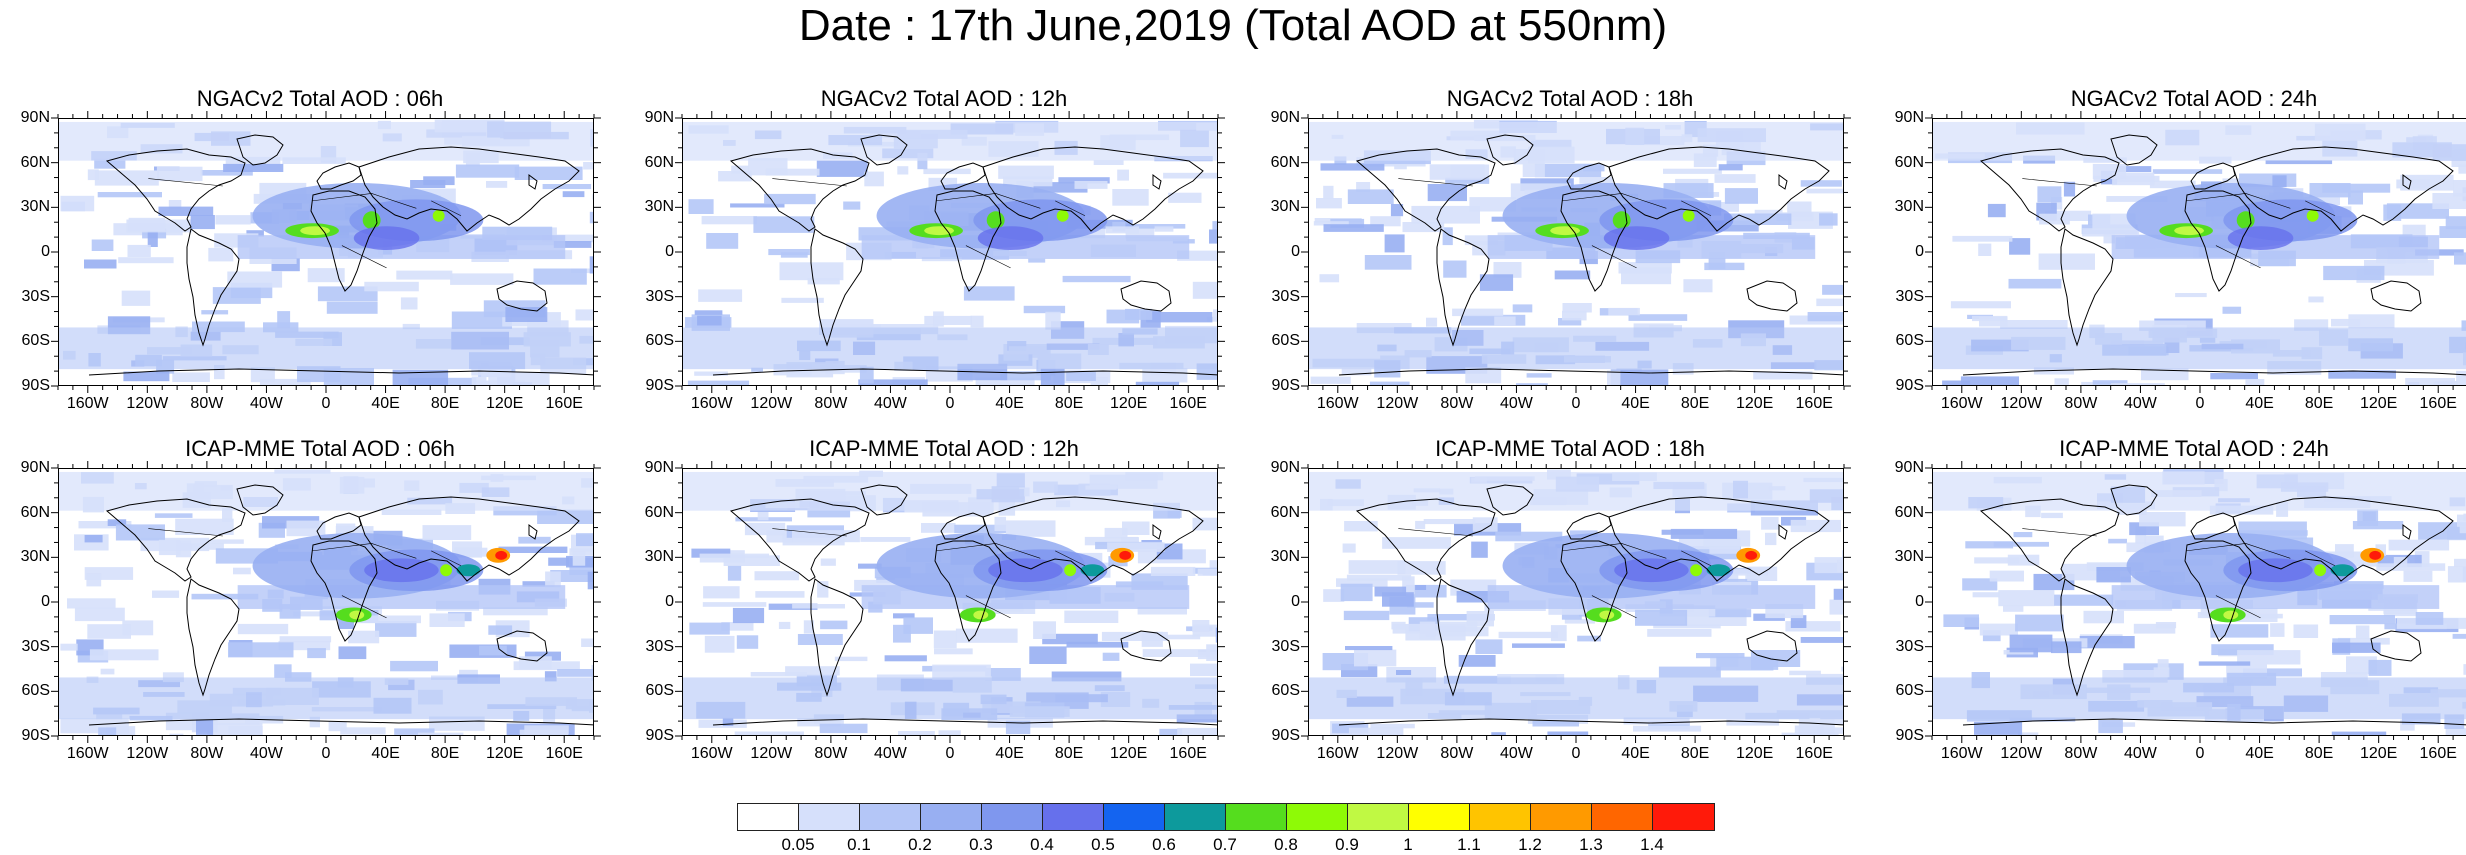 The image size is (2466, 855). What do you see at coordinates (320, 449) in the screenshot?
I see `panel-title: ICAP-MME Total AOD : 06h` at bounding box center [320, 449].